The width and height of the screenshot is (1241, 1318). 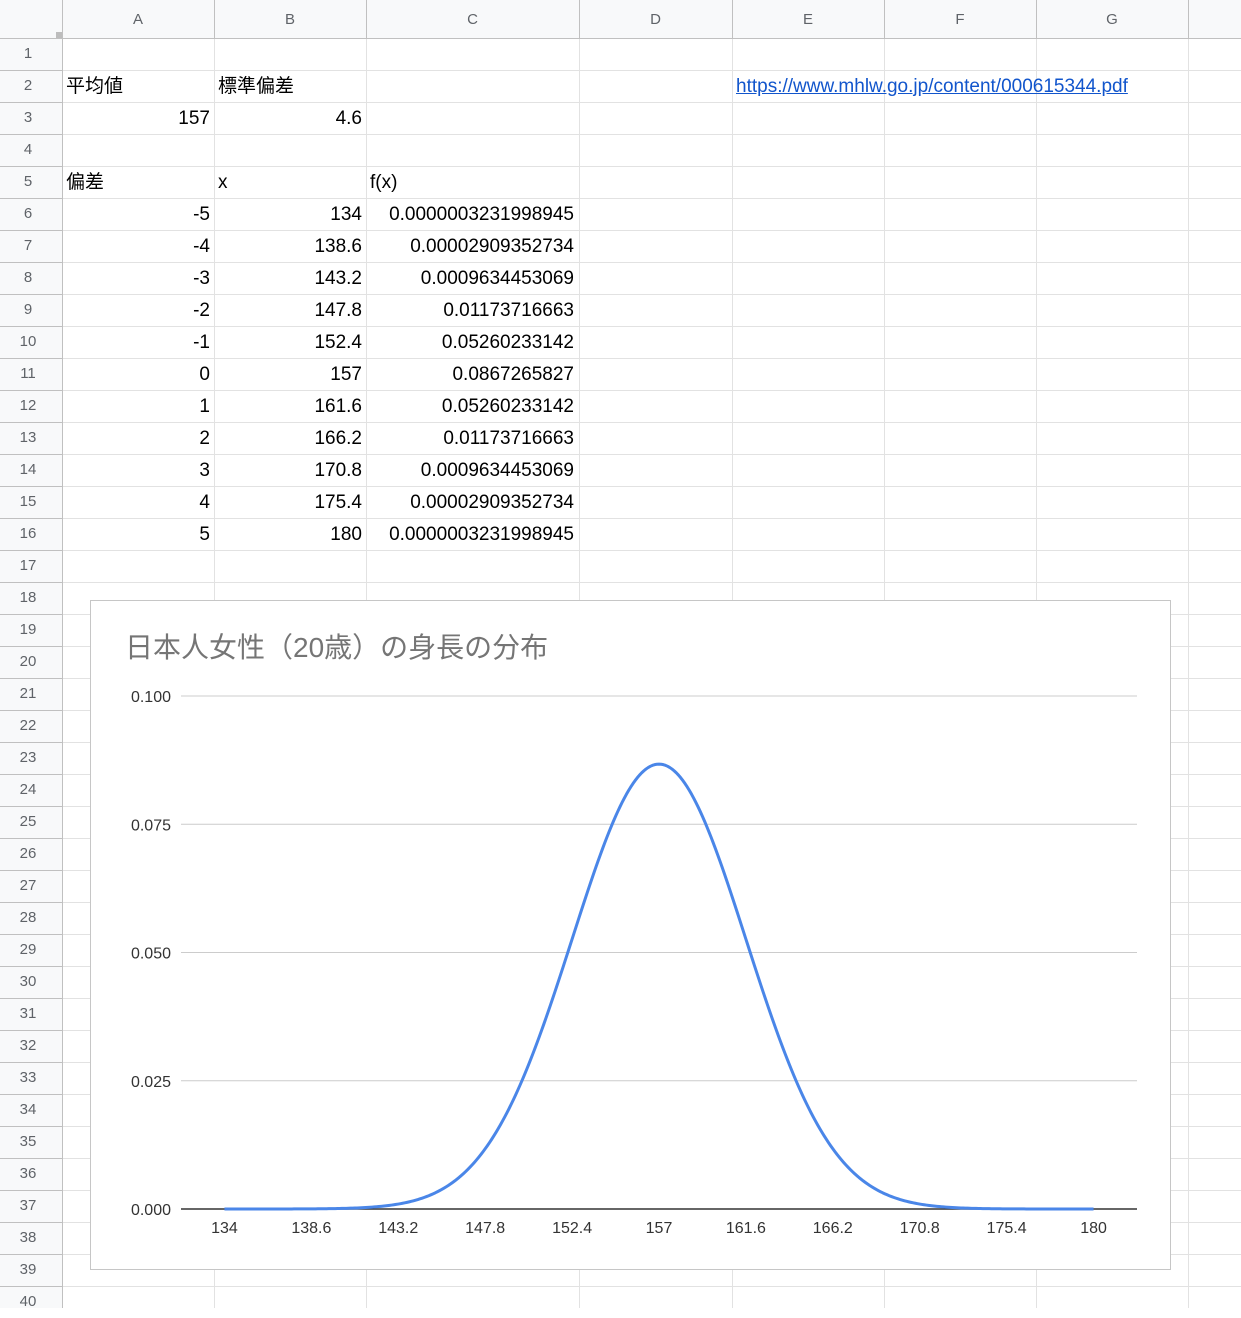 I want to click on row-header-5: 5, so click(x=28, y=181).